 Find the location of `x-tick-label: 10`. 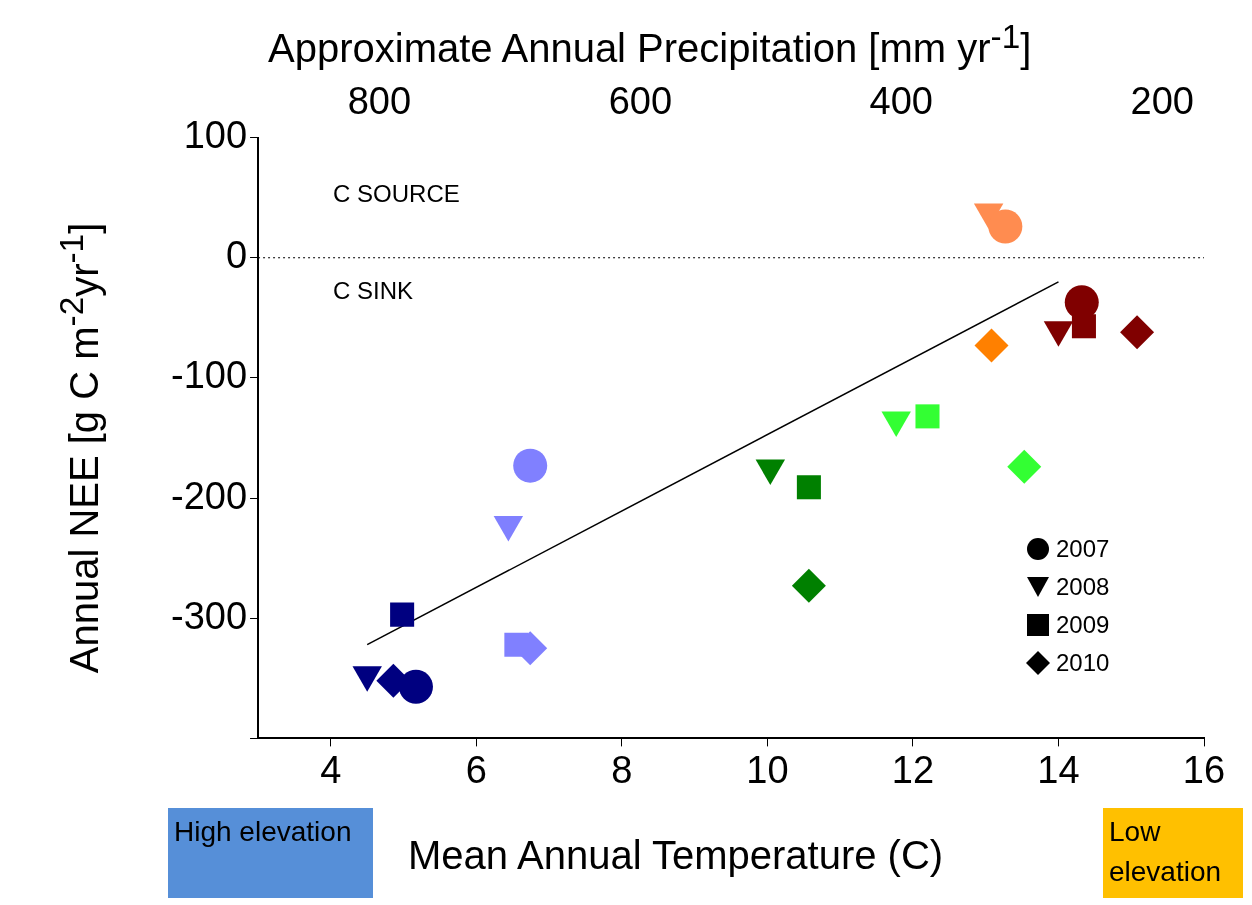

x-tick-label: 10 is located at coordinates (767, 769).